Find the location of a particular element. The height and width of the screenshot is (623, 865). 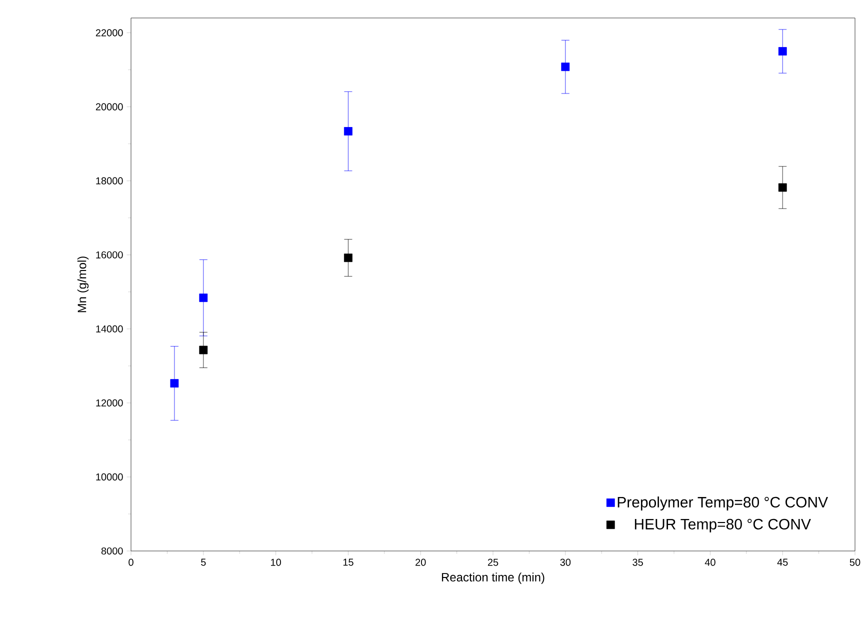

y-tick-label: 20000 is located at coordinates (109, 106).